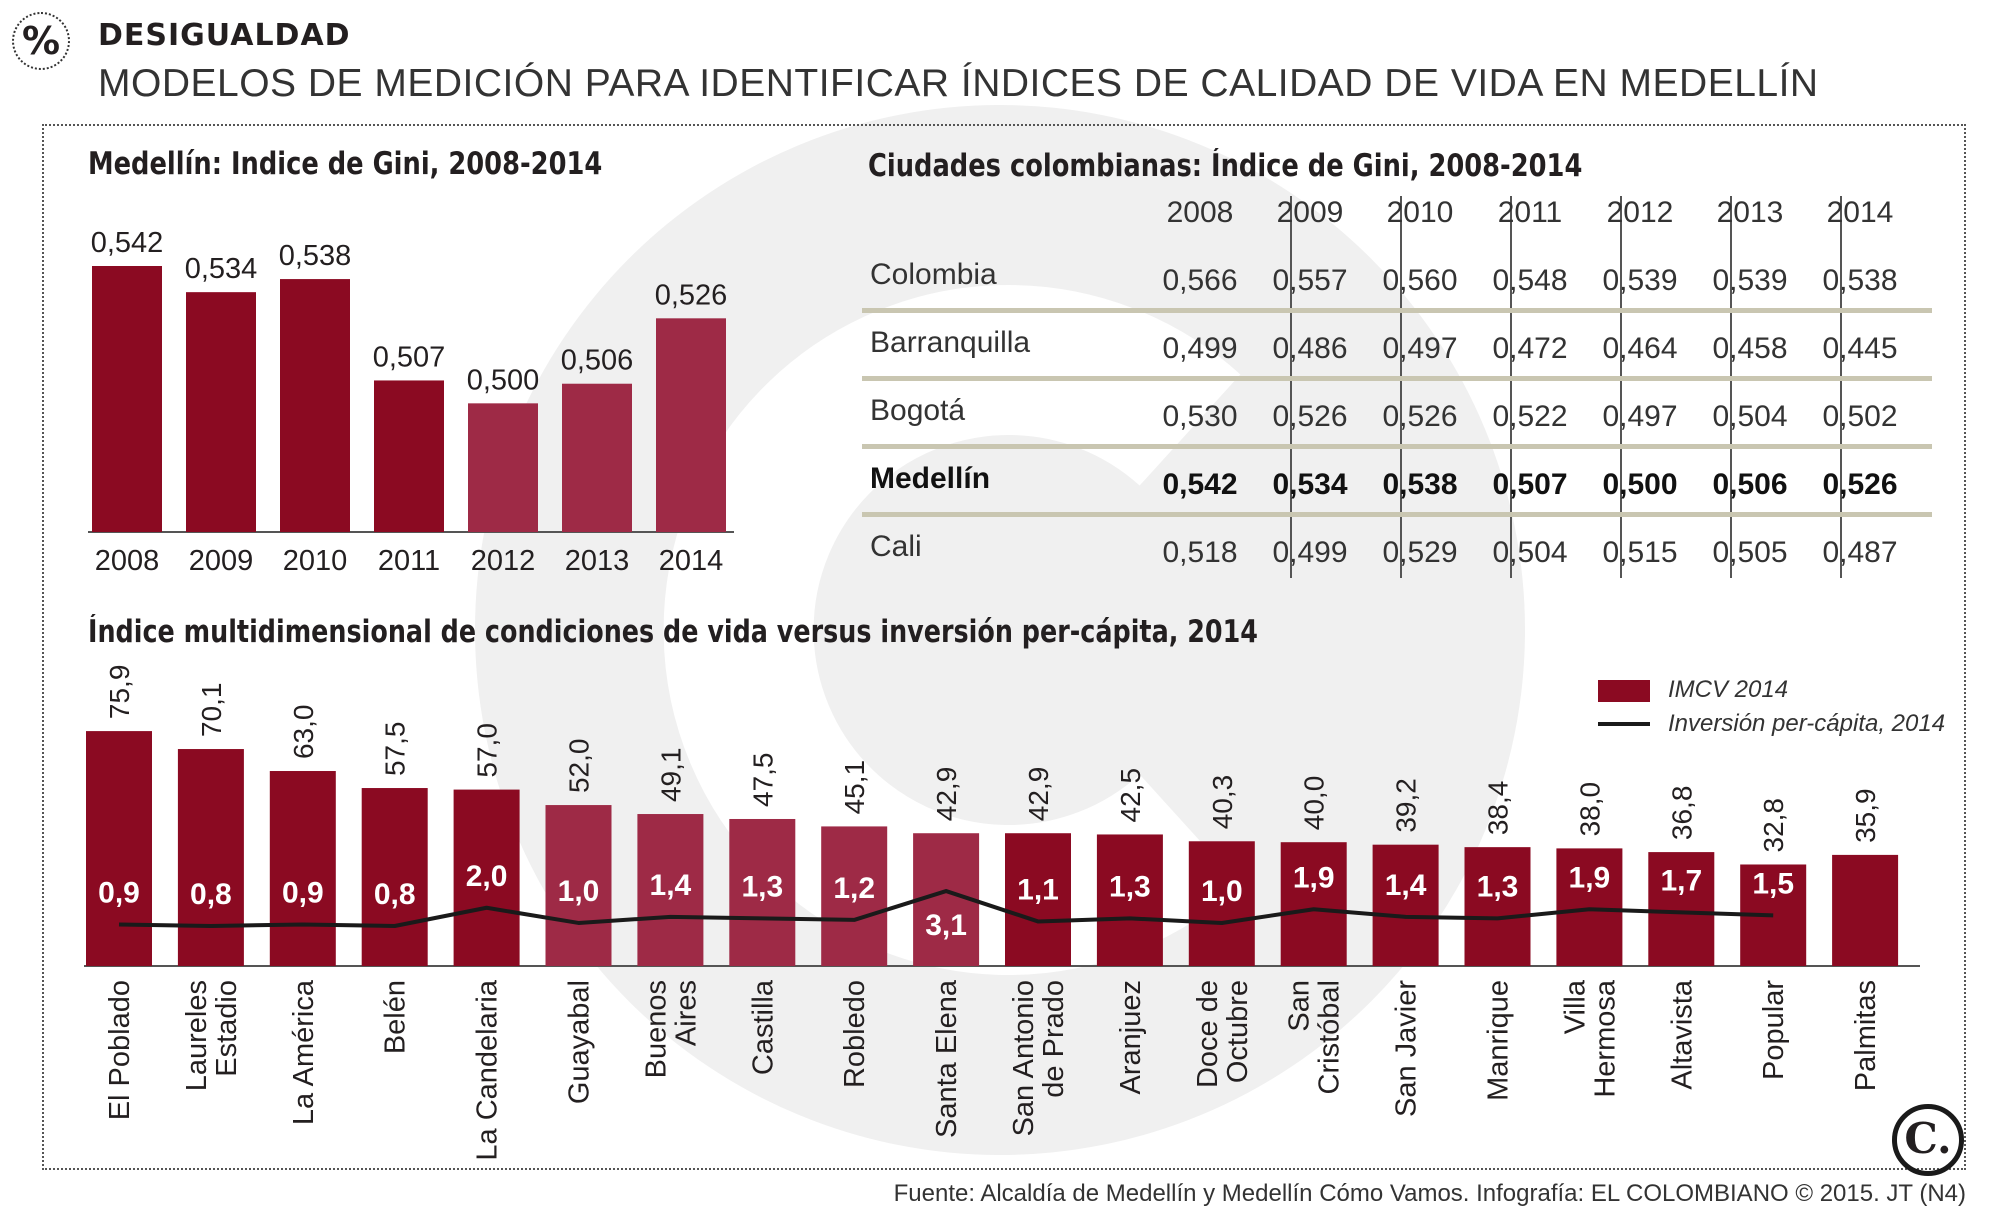  Describe the element at coordinates (930, 478) in the screenshot. I see `table-city-name: Medellín` at that location.